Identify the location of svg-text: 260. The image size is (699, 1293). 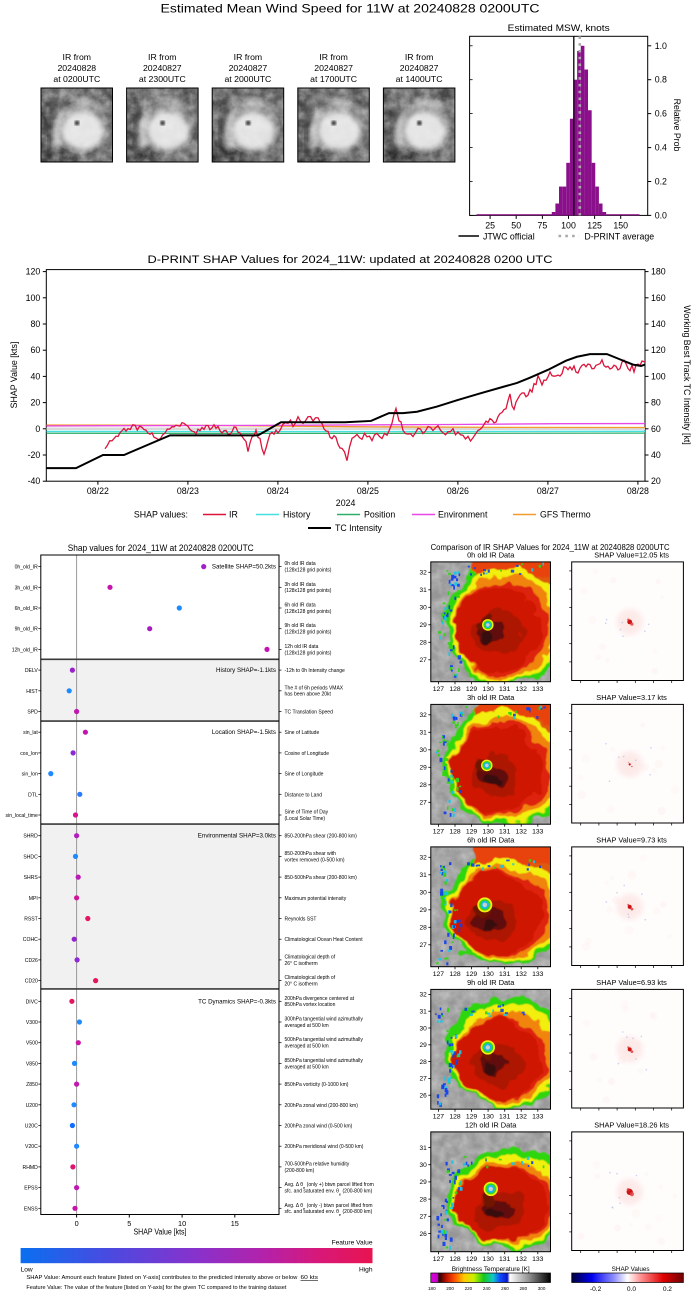
(505, 1288).